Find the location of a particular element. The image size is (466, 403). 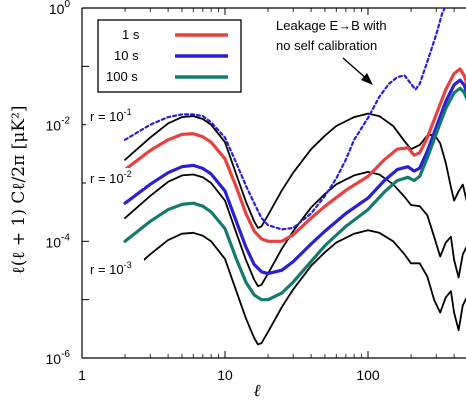

x-tick-label-10: 10 is located at coordinates (225, 375).